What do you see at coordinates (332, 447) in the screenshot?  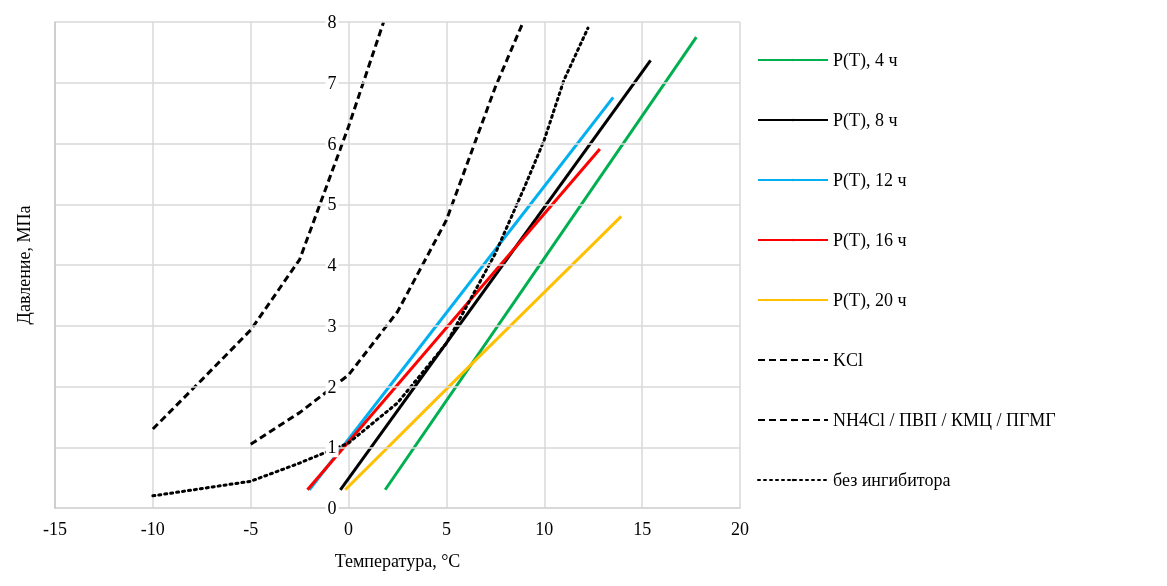 I see `y-tick-label: 1` at bounding box center [332, 447].